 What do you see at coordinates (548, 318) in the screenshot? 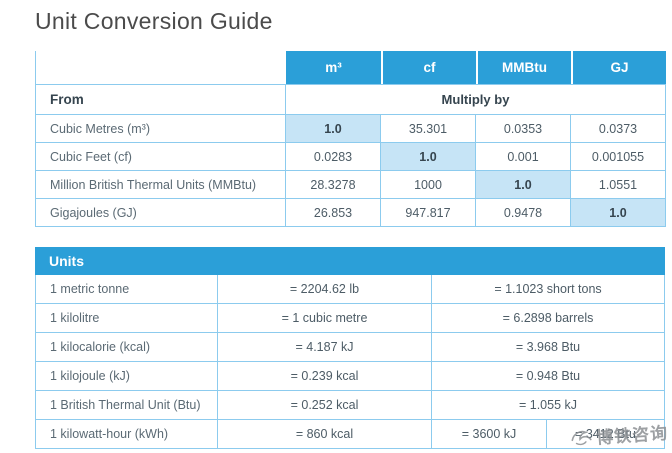
I see `unit-value-cell: = 6.2898 barrels` at bounding box center [548, 318].